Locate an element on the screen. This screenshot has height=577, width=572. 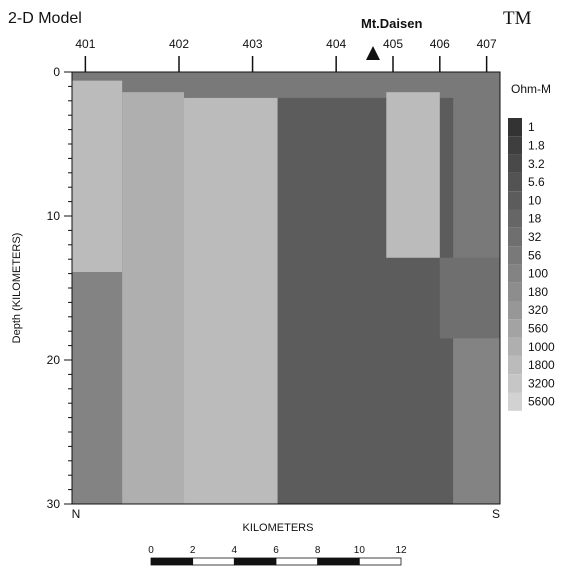
station-label: 401 is located at coordinates (85, 44).